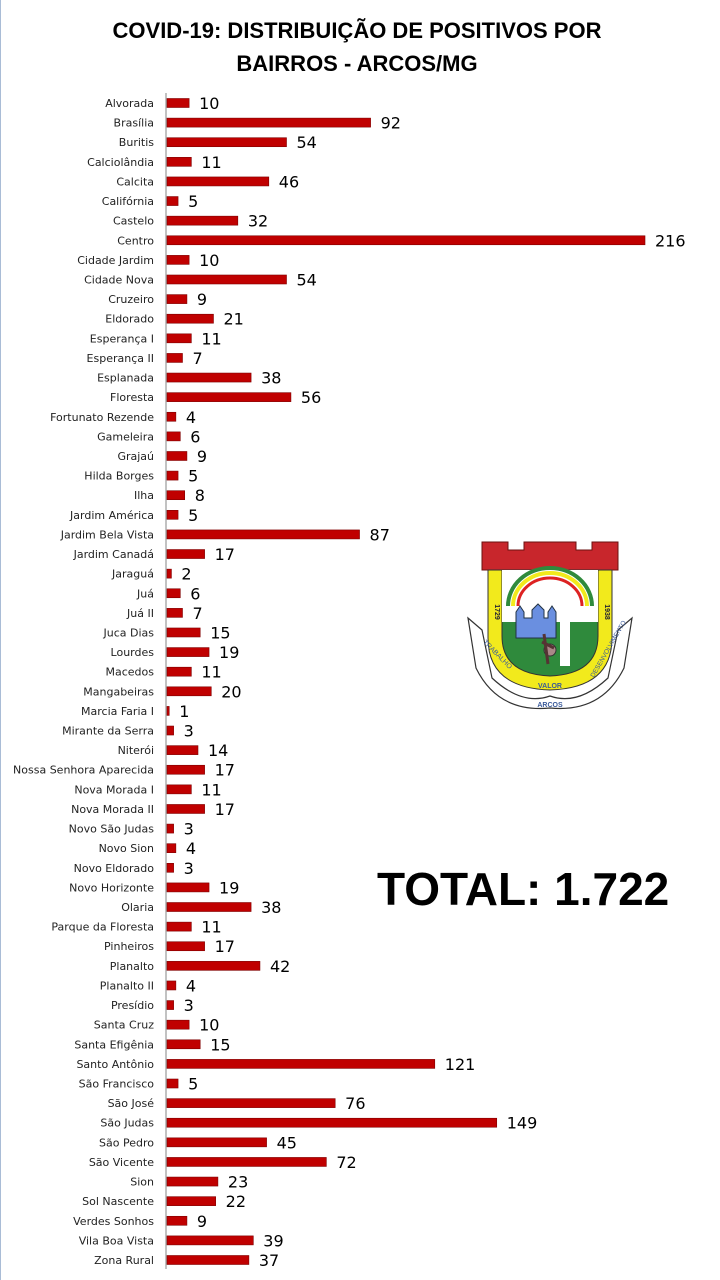  I want to click on category-label: Gameleira, so click(125, 436).